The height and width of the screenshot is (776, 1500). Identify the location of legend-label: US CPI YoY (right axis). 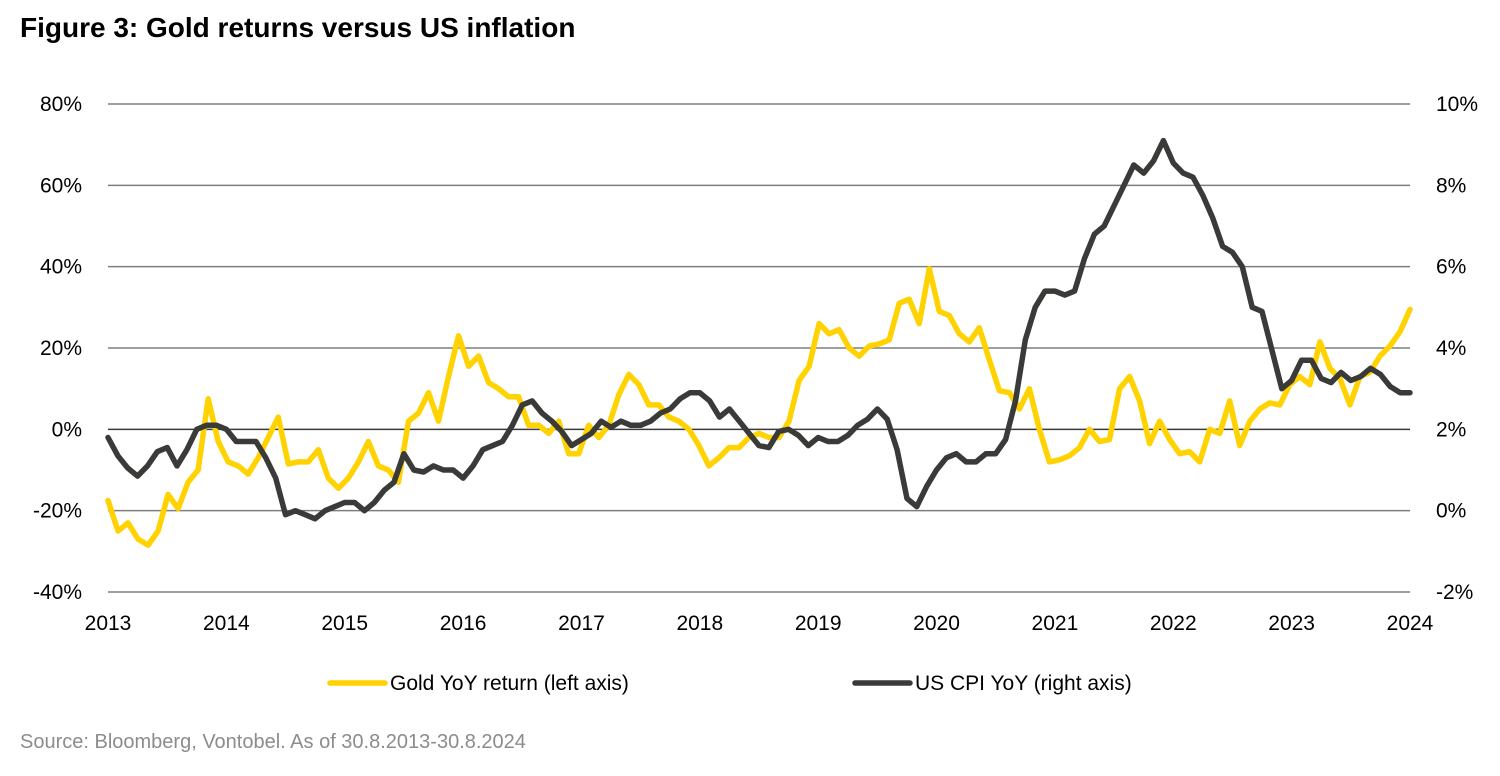
(1023, 683).